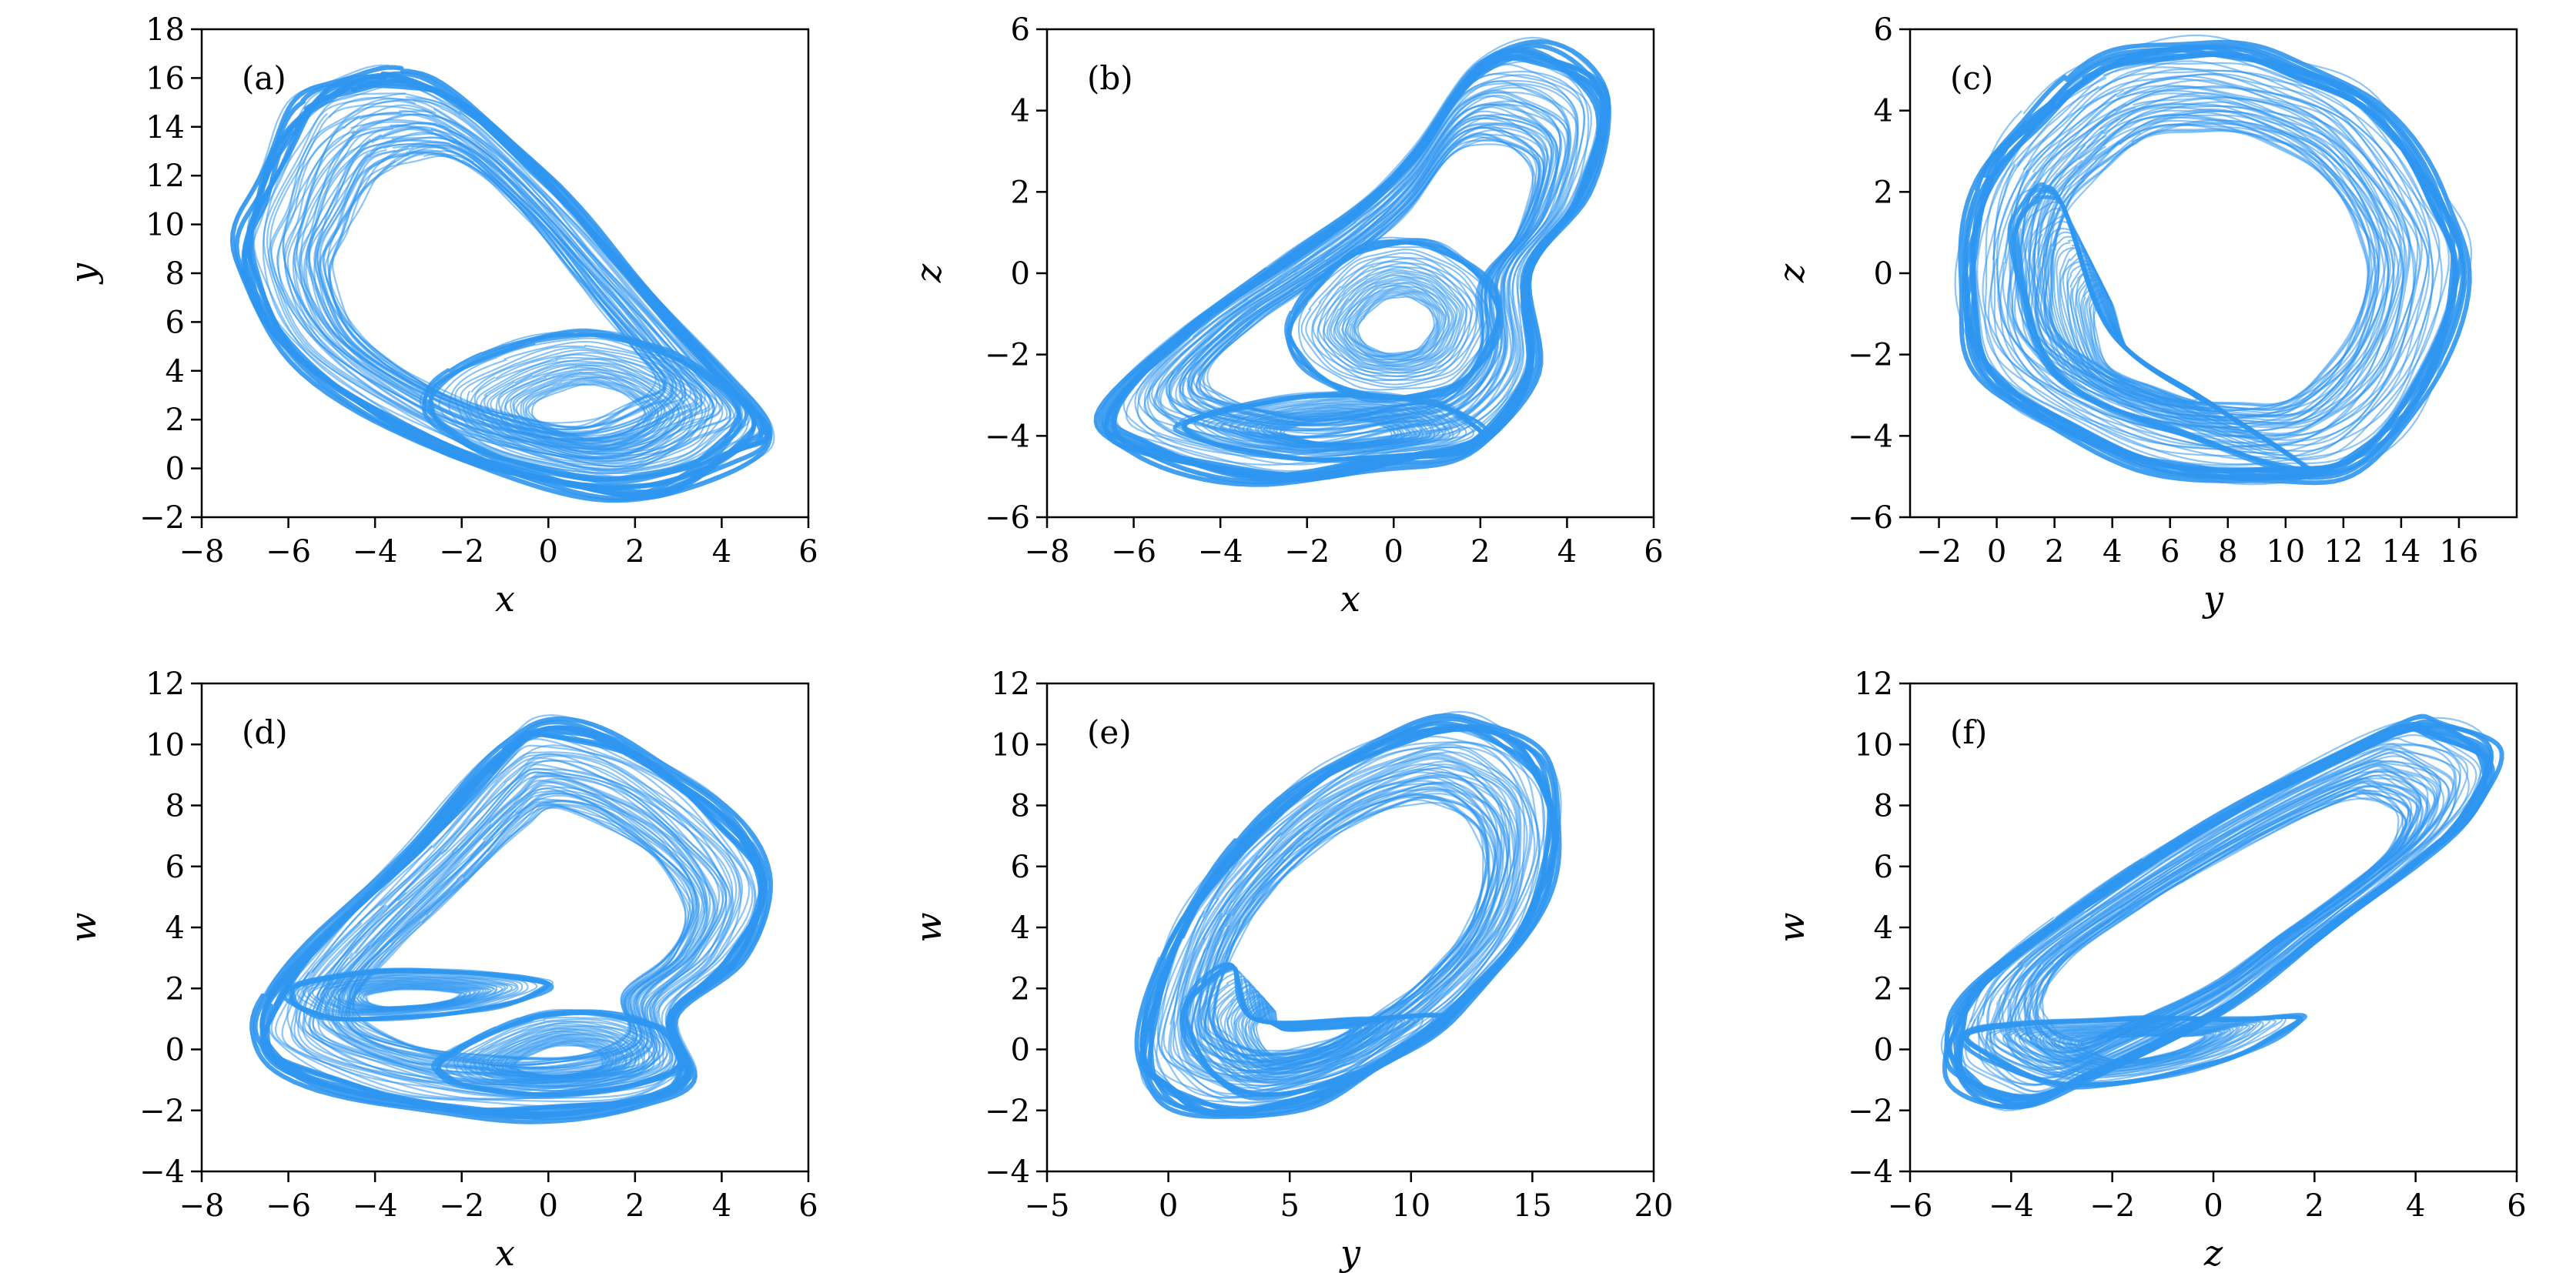 The width and height of the screenshot is (2576, 1273). Describe the element at coordinates (440, 970) in the screenshot. I see `panel-d: −8 −6 −4 −2 0 2 4 6 −4 −2 0 2 4 6 8 10 12 x w (d)` at that location.